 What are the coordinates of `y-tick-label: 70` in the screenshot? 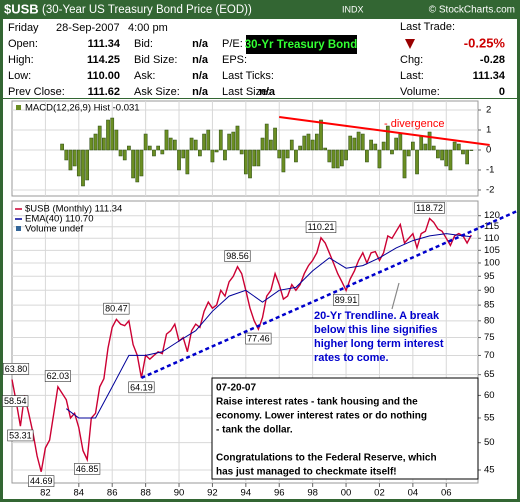 It's located at (489, 355).